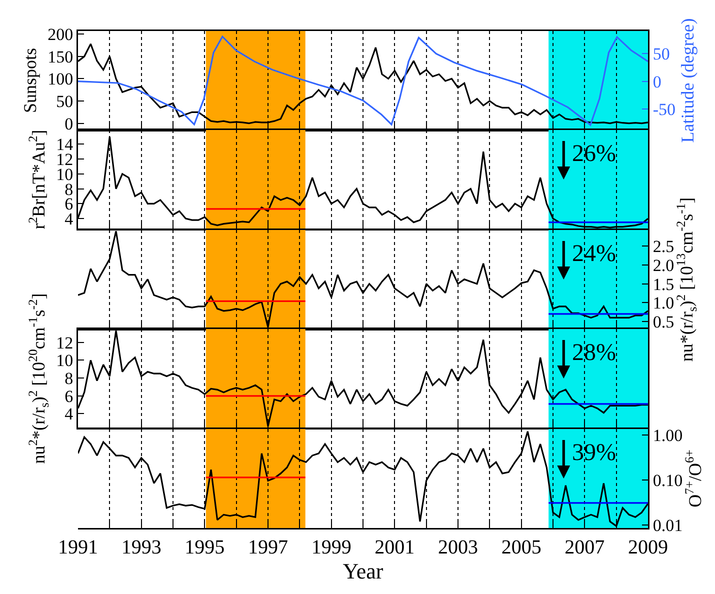  What do you see at coordinates (661, 54) in the screenshot?
I see `y2-tick-label: 50` at bounding box center [661, 54].